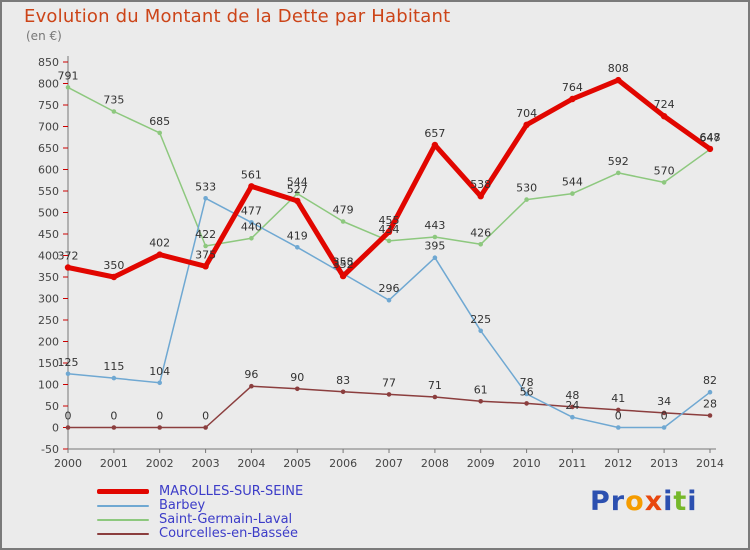 The height and width of the screenshot is (550, 750). I want to click on legend-label: Courcelles-en-Bassée, so click(229, 533).